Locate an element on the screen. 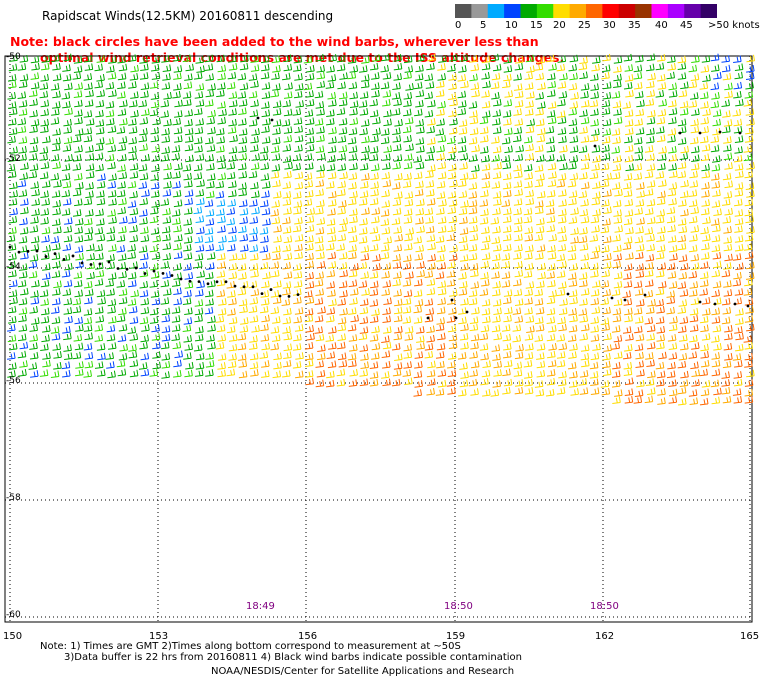 Image resolution: width=760 pixels, height=688 pixels. lat-label-60: -60 is located at coordinates (13, 615).